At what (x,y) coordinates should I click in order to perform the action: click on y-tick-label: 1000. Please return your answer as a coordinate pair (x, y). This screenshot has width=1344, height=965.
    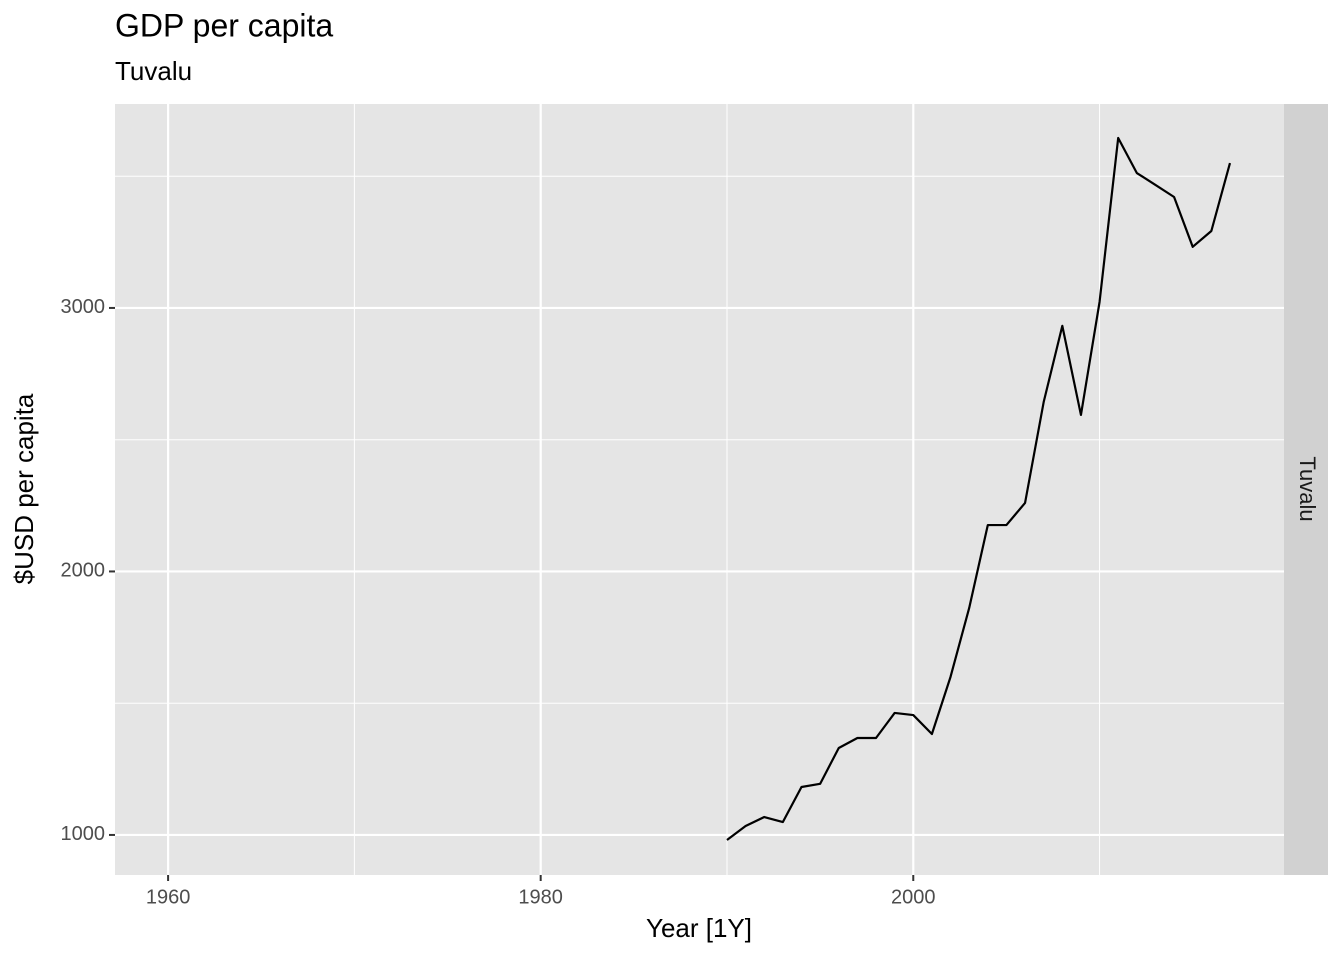
    Looking at the image, I should click on (83, 834).